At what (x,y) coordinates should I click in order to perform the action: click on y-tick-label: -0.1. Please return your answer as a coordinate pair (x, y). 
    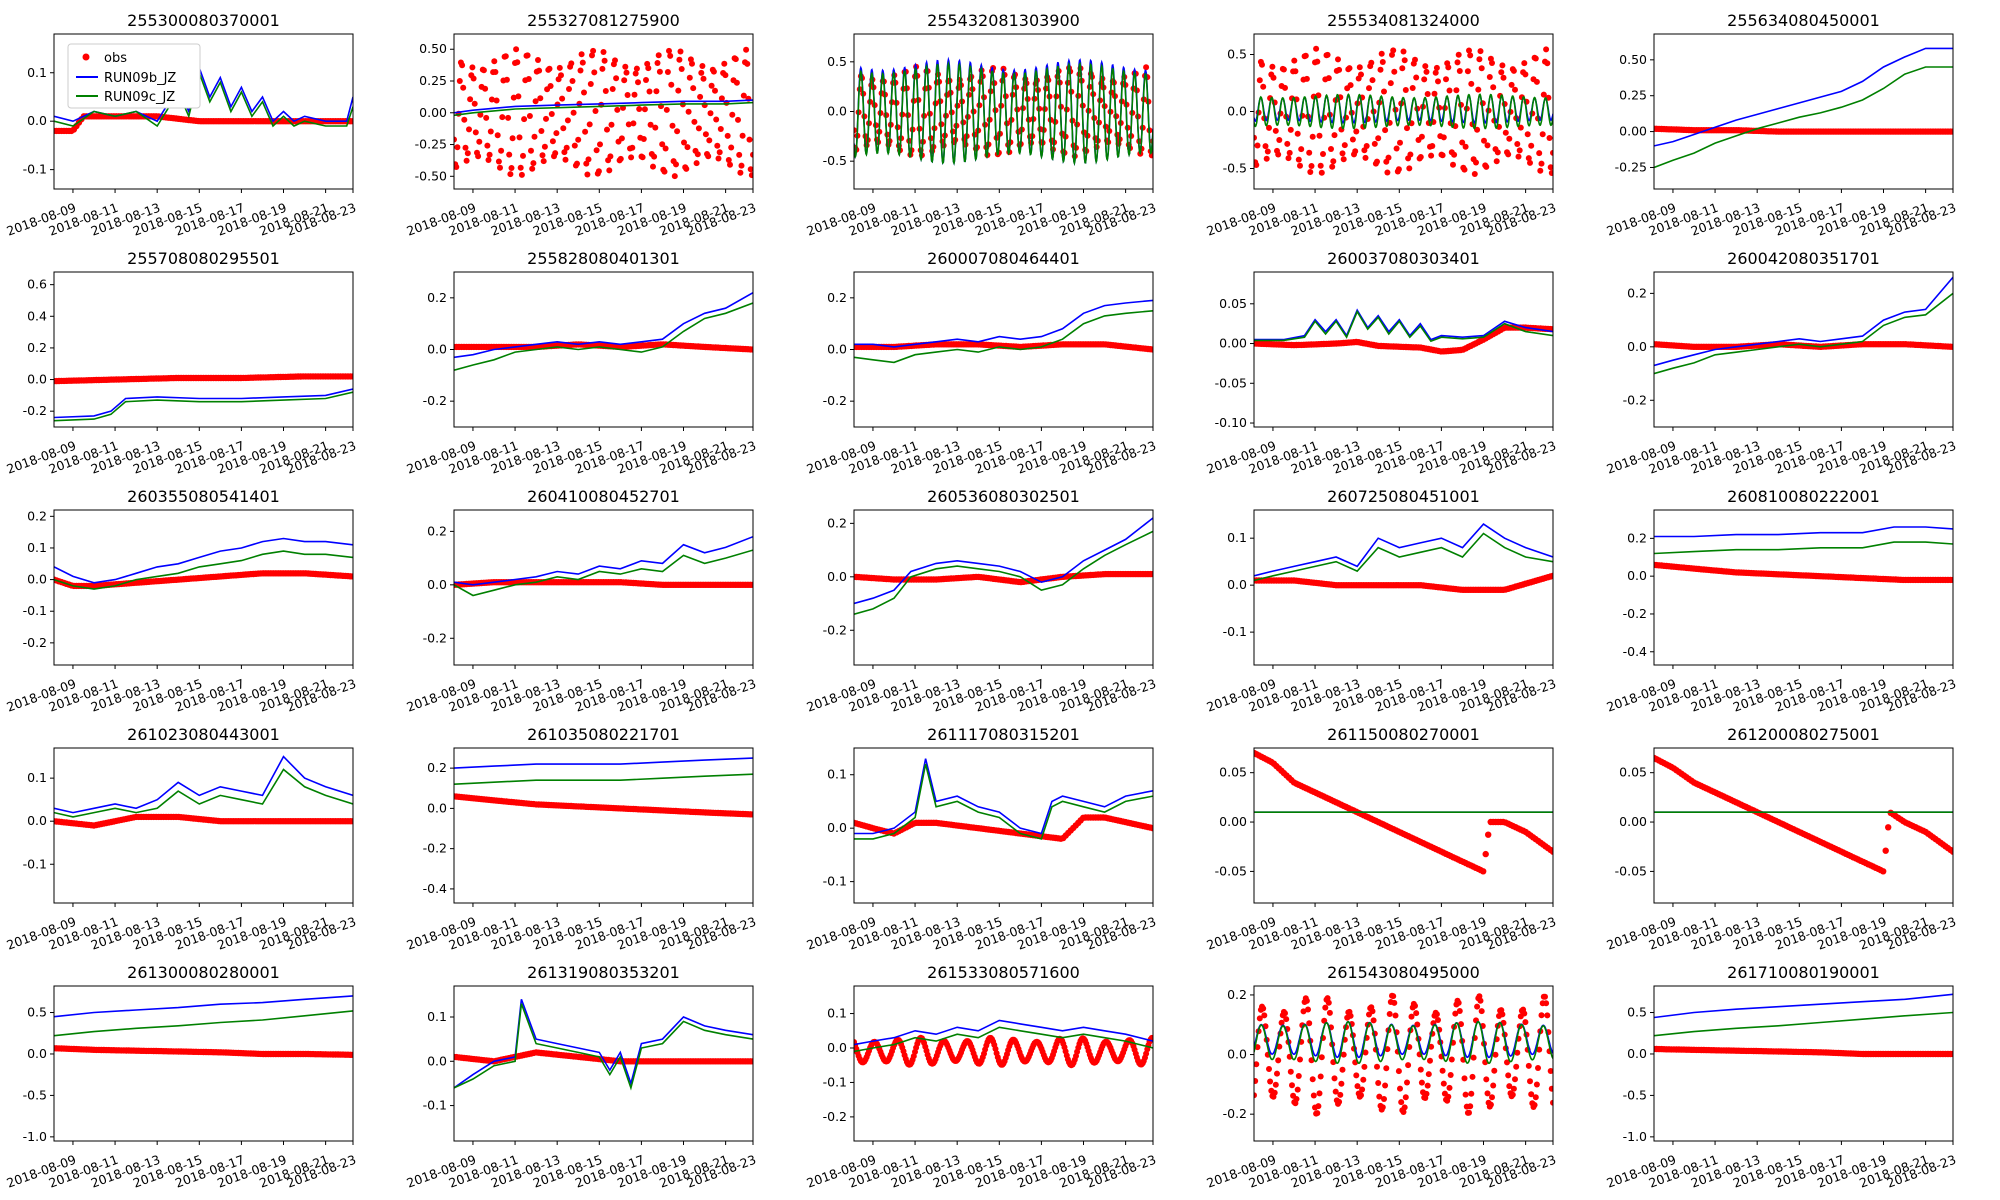
    Looking at the image, I should click on (835, 881).